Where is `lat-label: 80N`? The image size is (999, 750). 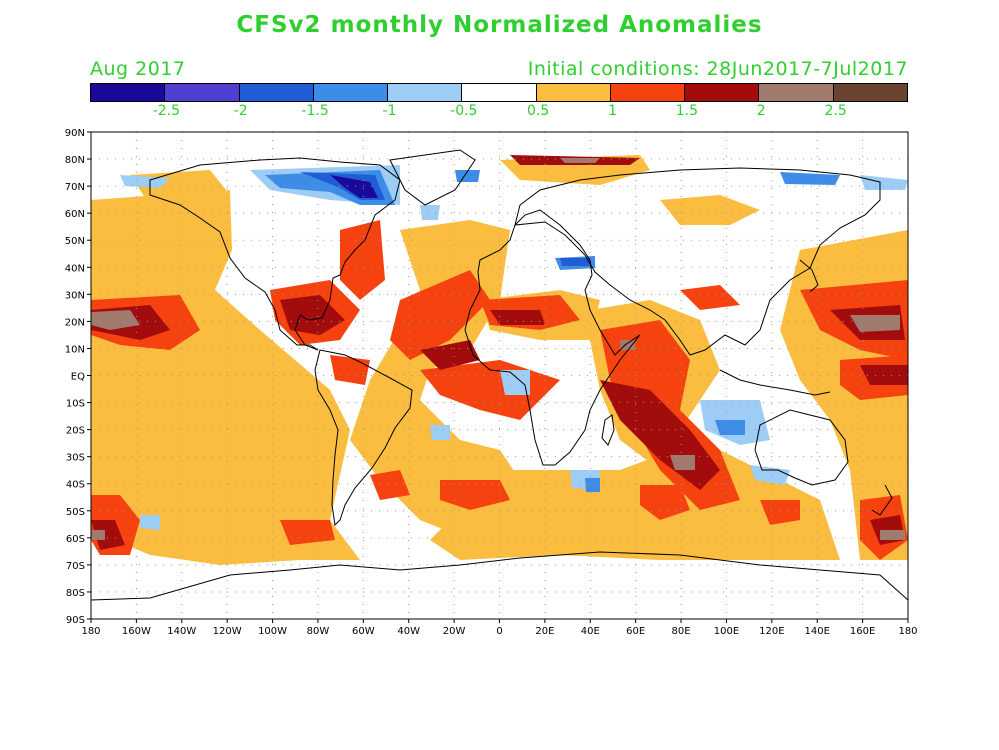 lat-label: 80N is located at coordinates (75, 160).